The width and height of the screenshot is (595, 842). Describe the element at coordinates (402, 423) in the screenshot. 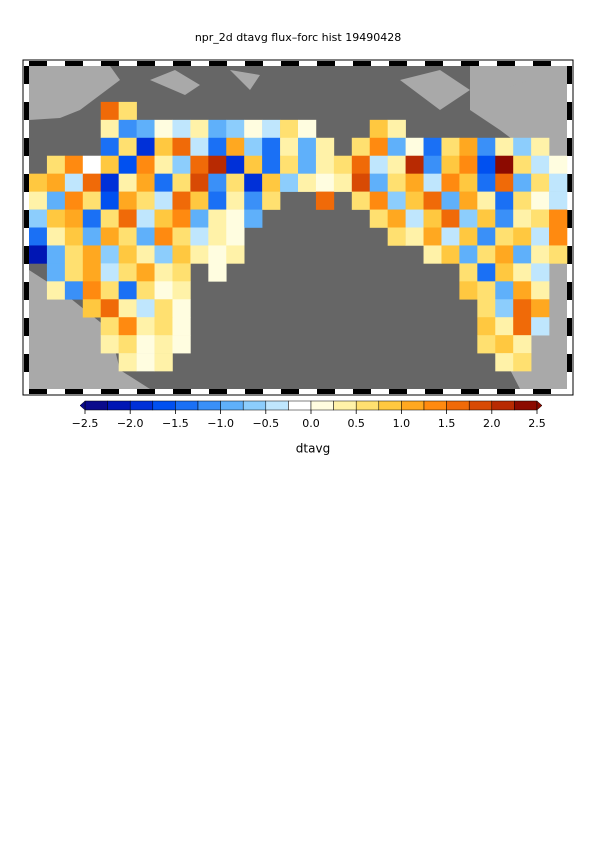

I see `colorbar-tick-label: 1.0` at that location.